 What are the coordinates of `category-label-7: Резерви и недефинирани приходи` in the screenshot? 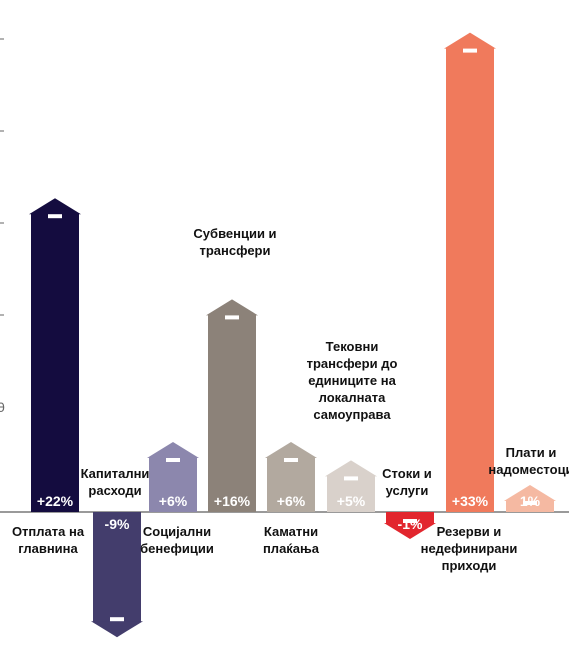 It's located at (469, 548).